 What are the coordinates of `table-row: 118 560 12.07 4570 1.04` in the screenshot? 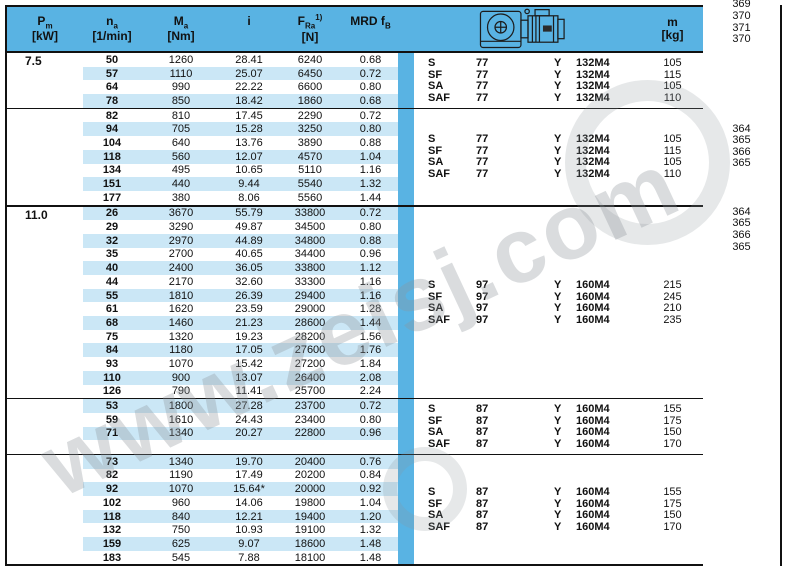 It's located at (240, 156).